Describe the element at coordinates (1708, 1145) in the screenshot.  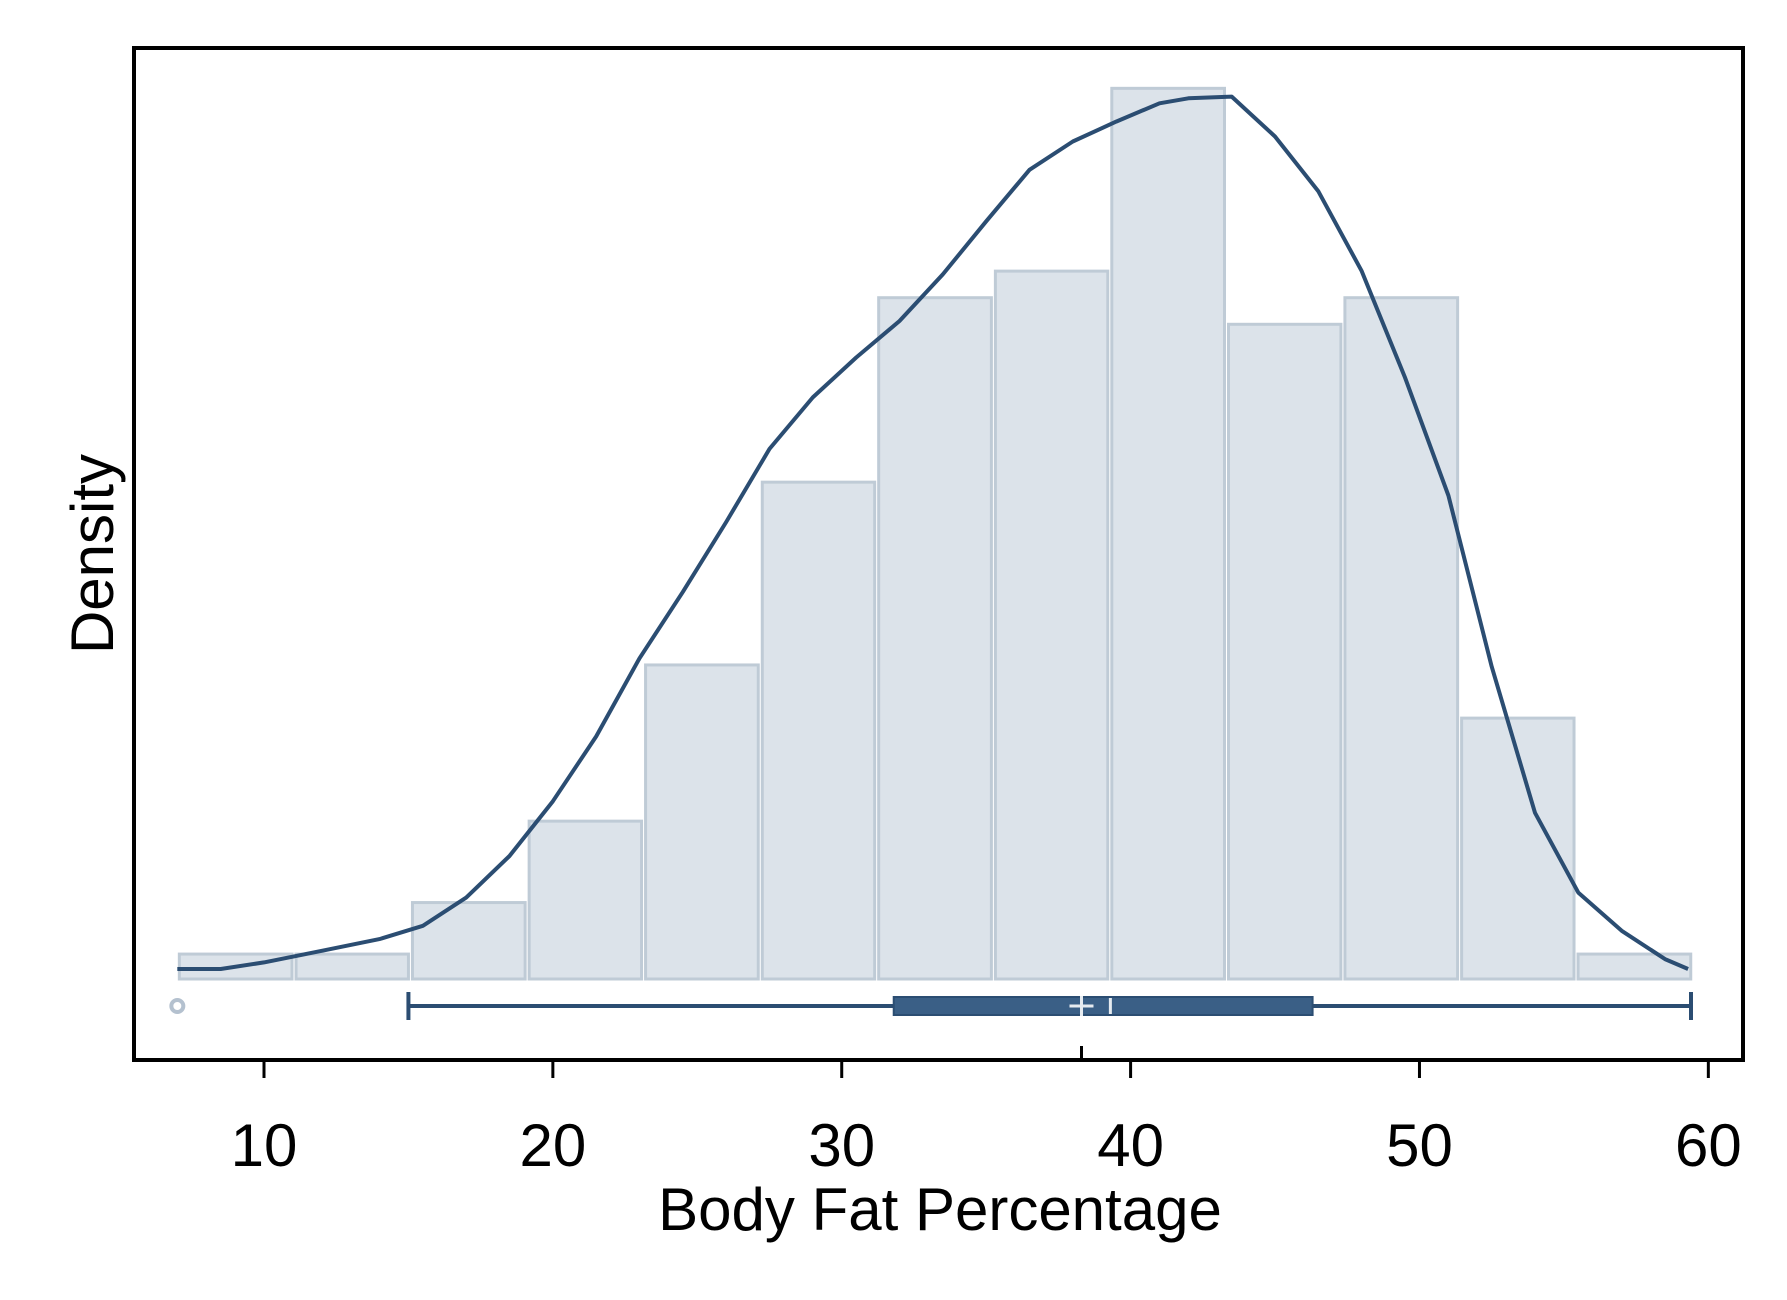
I see `x-tick-label: 60` at that location.